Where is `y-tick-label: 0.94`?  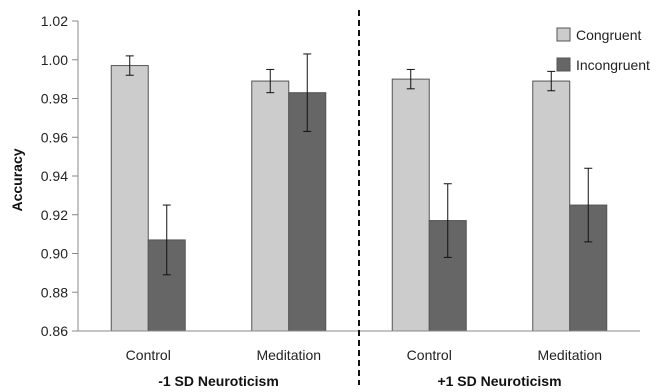 y-tick-label: 0.94 is located at coordinates (54, 176).